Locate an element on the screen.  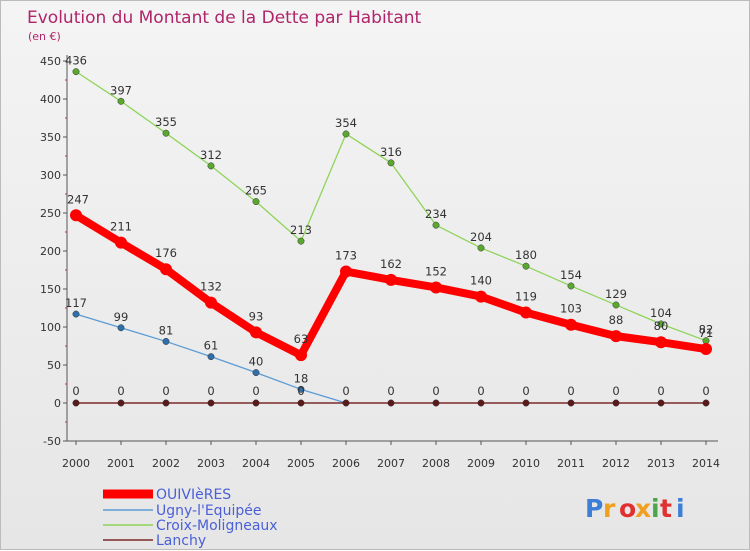
logo-letter: x is located at coordinates (643, 508).